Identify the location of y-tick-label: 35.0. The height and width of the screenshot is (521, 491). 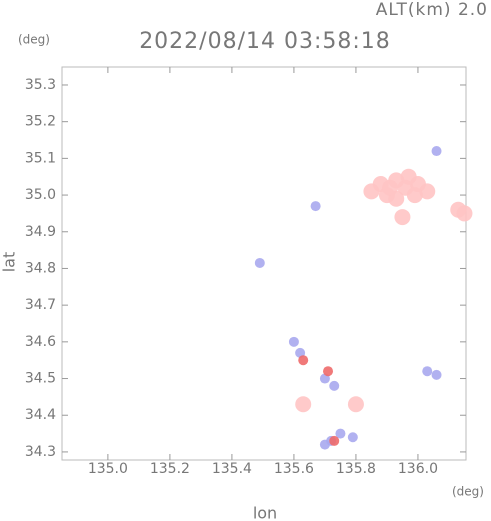
(40, 195).